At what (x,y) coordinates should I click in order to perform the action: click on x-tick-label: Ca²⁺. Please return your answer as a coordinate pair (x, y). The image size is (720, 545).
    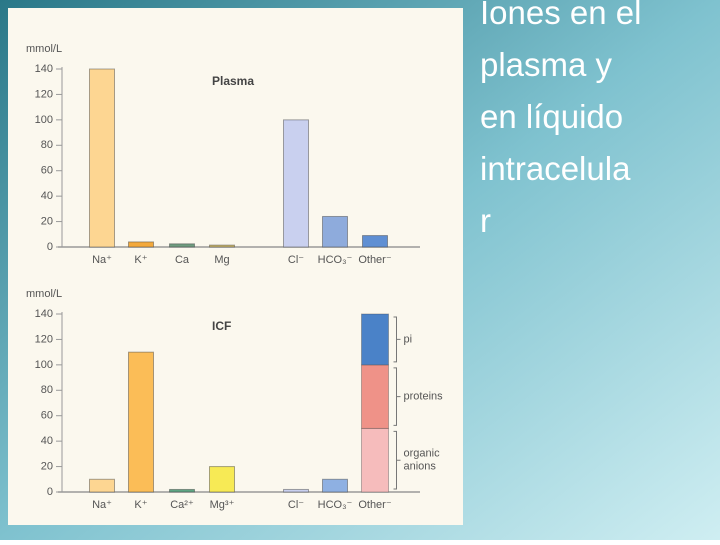
    Looking at the image, I should click on (182, 505).